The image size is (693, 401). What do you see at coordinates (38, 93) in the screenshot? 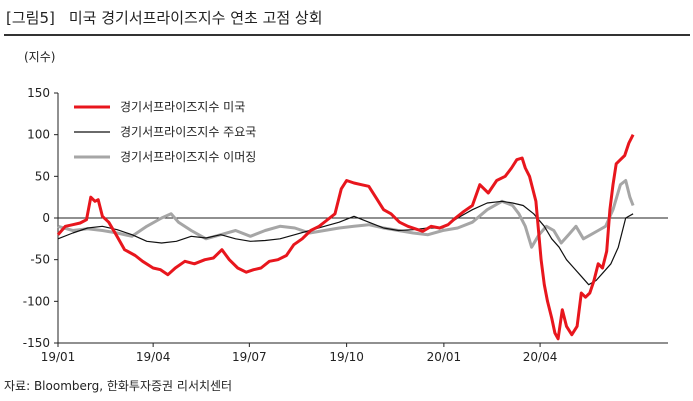
I see `y-tick-label: 150` at bounding box center [38, 93].